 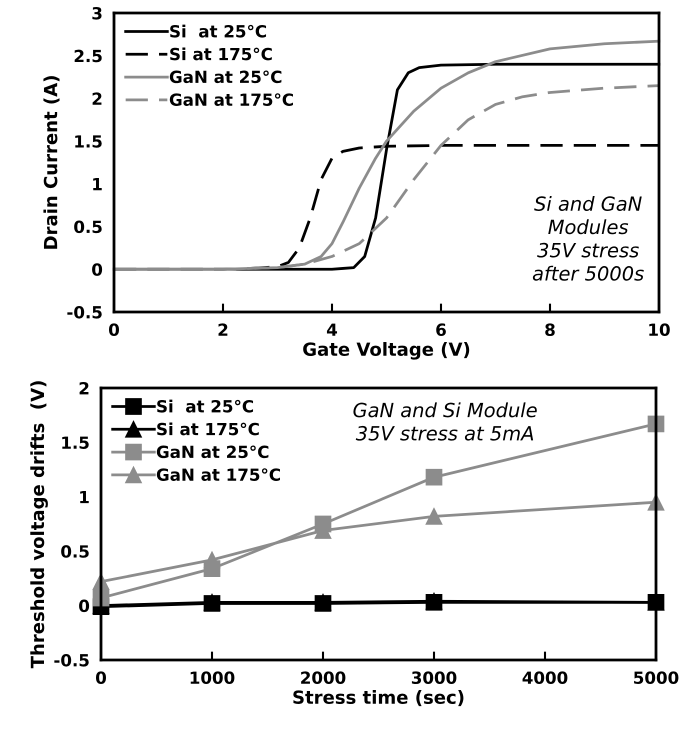 I want to click on x-tick-label: 8, so click(x=550, y=329).